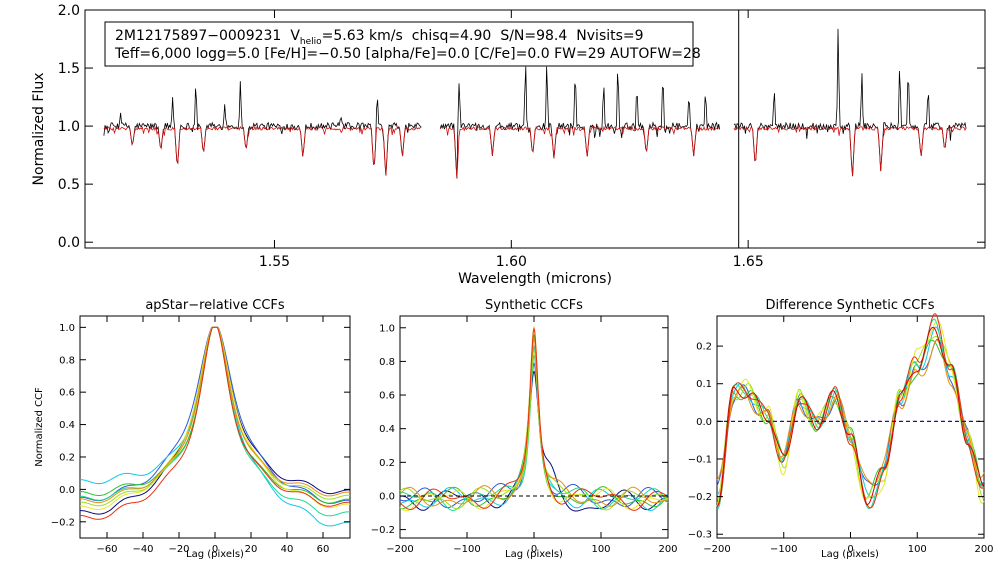 This screenshot has width=1008, height=576. What do you see at coordinates (387, 429) in the screenshot?
I see `synthetic-ccf-y-tick-label: 0.4` at bounding box center [387, 429].